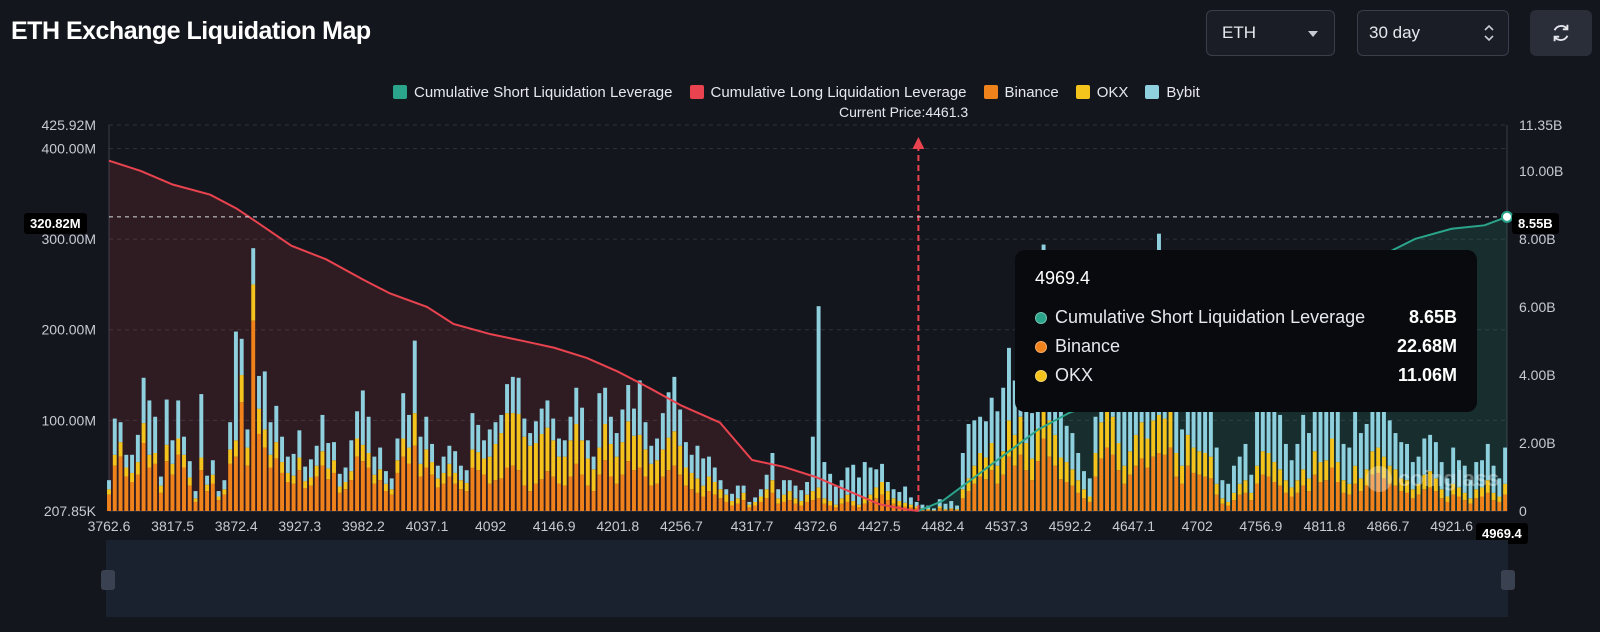 The image size is (1600, 632). I want to click on x-tick-label: 3927.3, so click(299, 526).